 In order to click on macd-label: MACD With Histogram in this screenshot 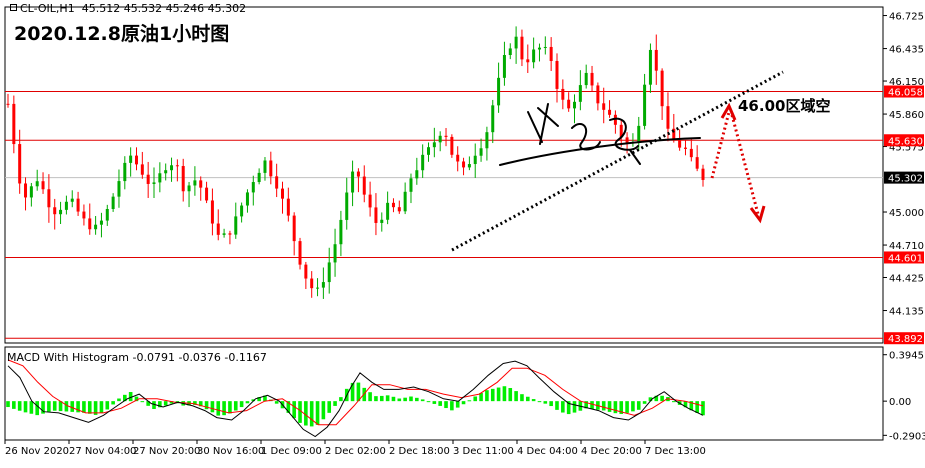, I will do `click(68, 357)`.